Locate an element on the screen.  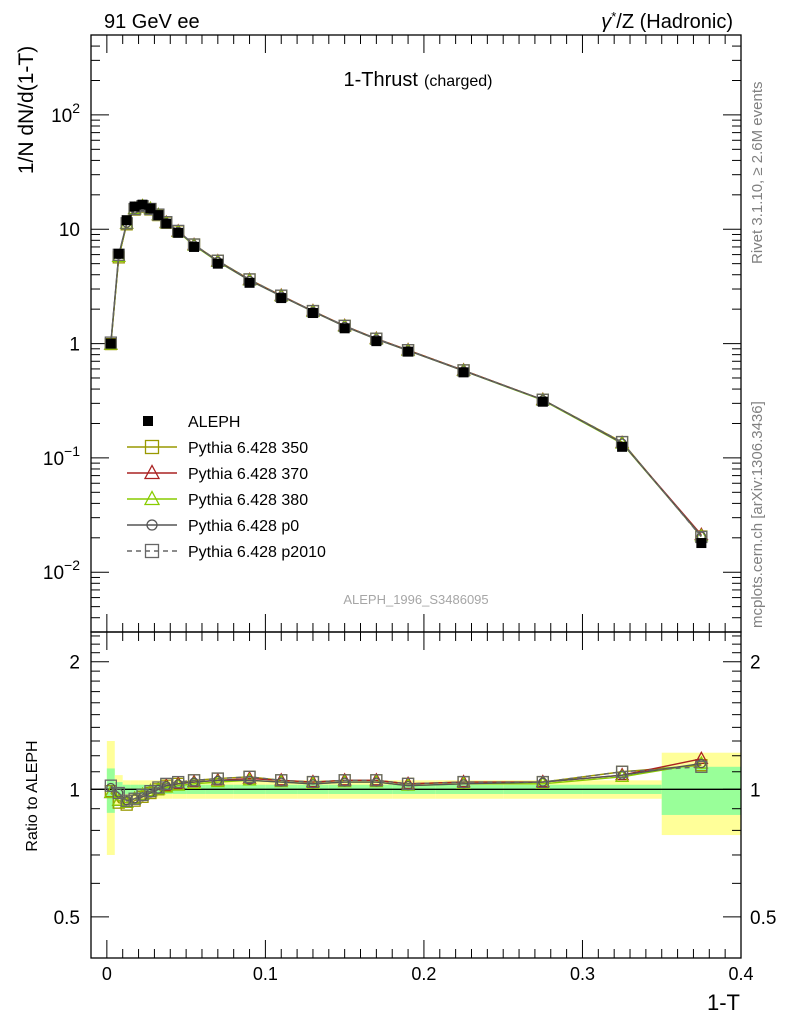
x-tick-label: 0.1 is located at coordinates (265, 974).